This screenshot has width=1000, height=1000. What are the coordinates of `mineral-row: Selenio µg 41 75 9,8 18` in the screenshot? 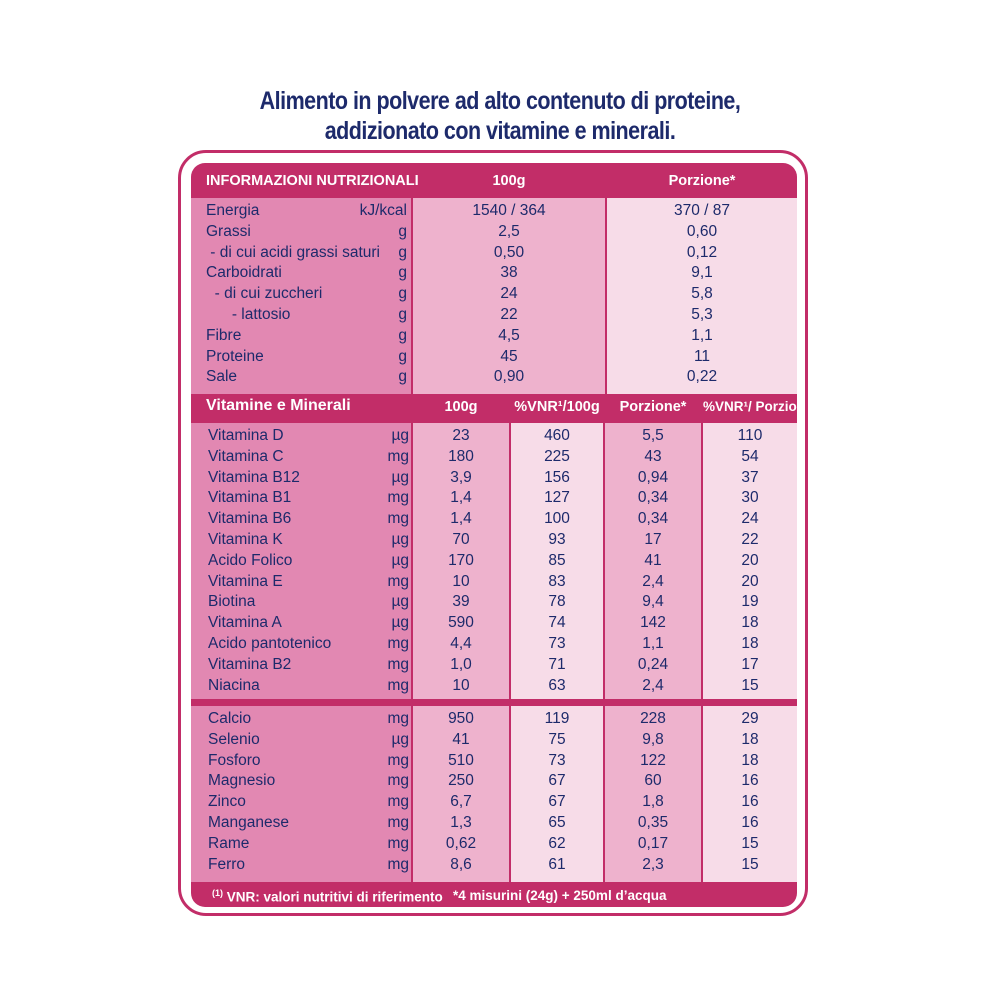 It's located at (494, 740).